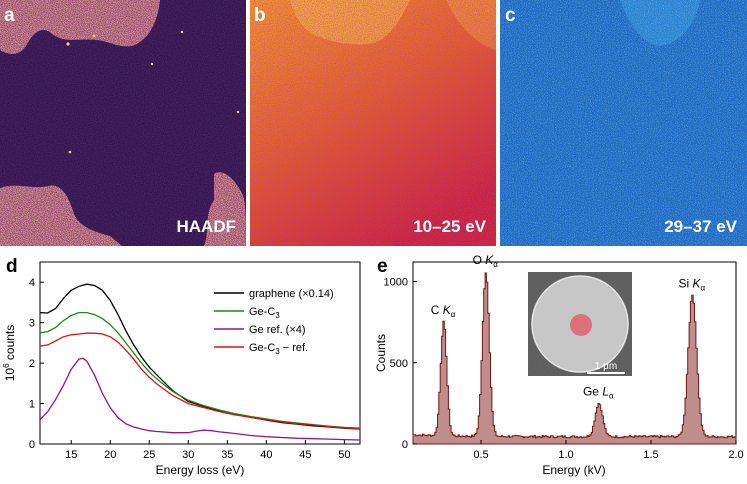 Image resolution: width=747 pixels, height=484 pixels. I want to click on ytick-label-e-0: 0, so click(405, 445).